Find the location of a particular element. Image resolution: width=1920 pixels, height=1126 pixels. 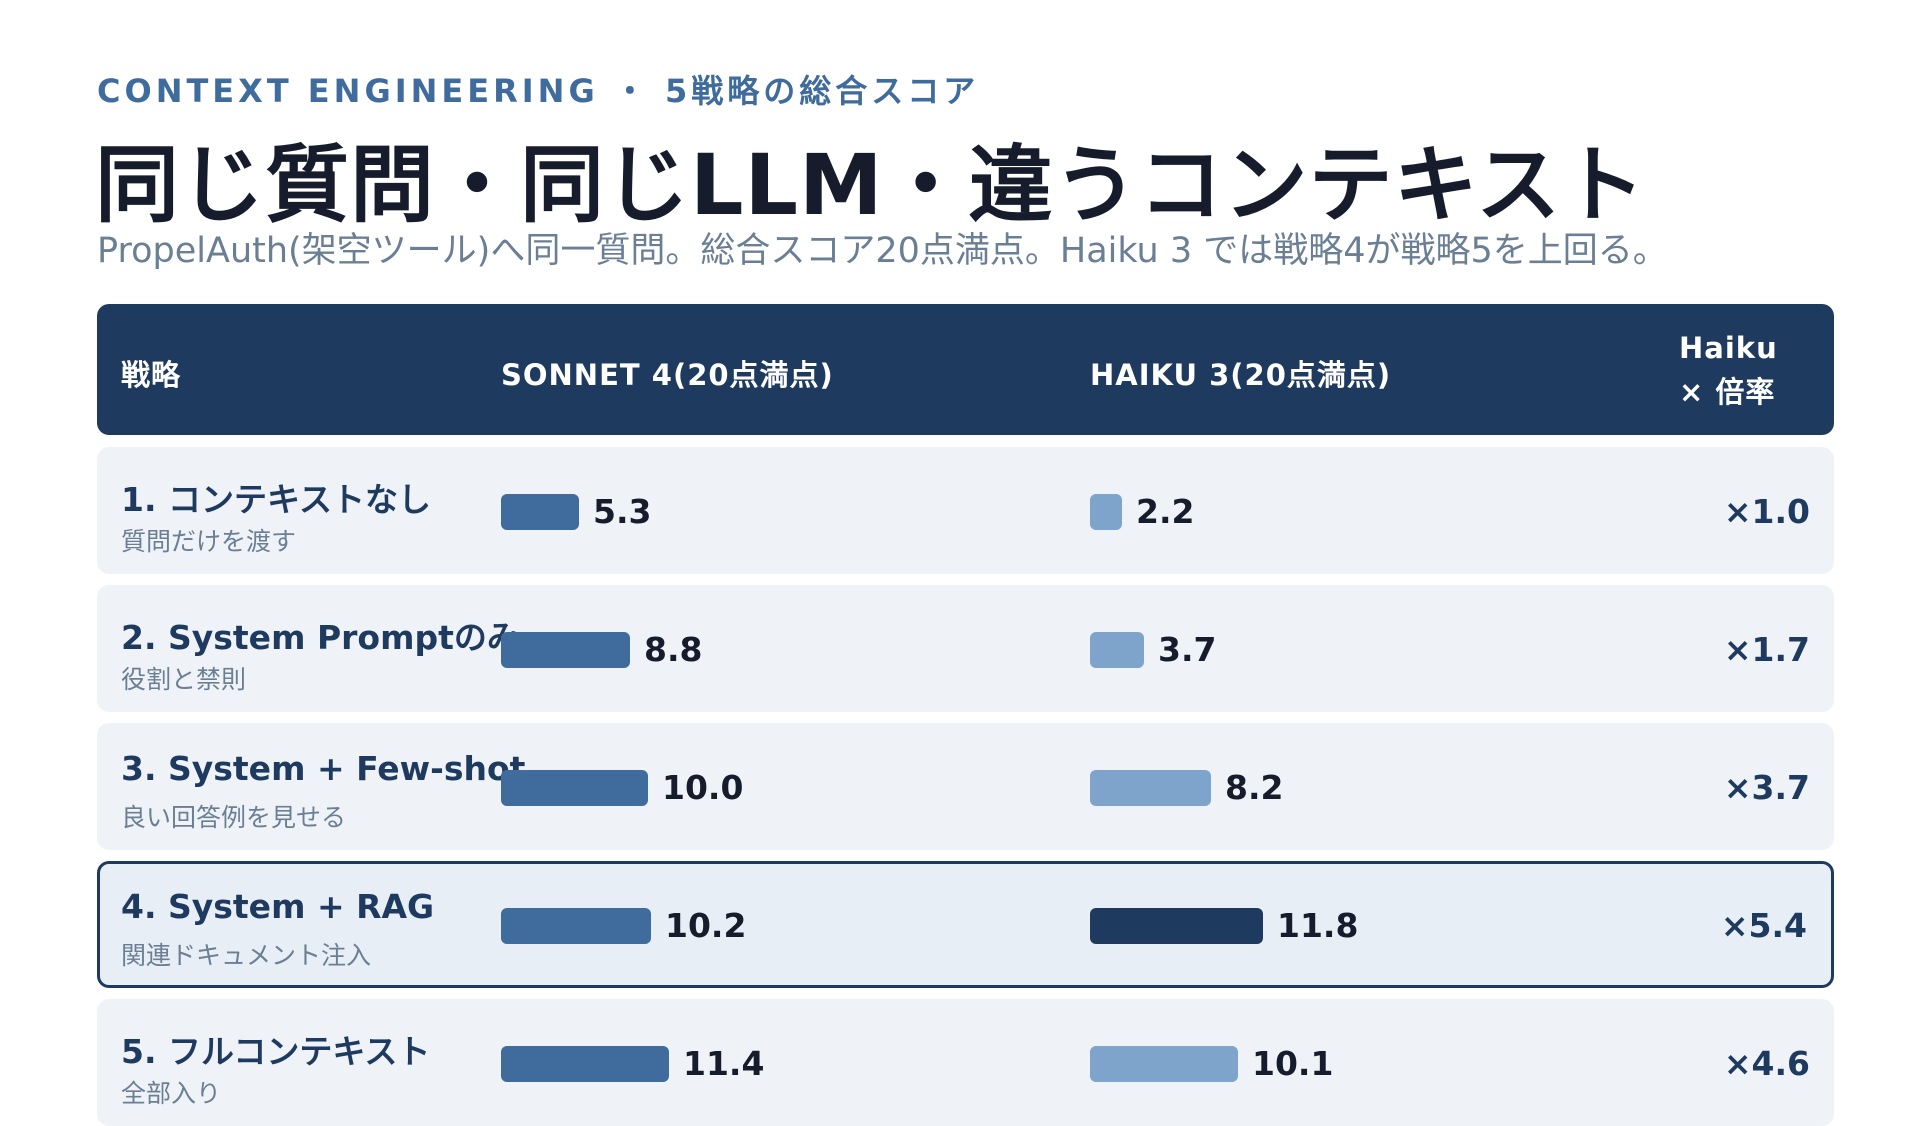

haiku-score-label: 11.8 is located at coordinates (1318, 925).